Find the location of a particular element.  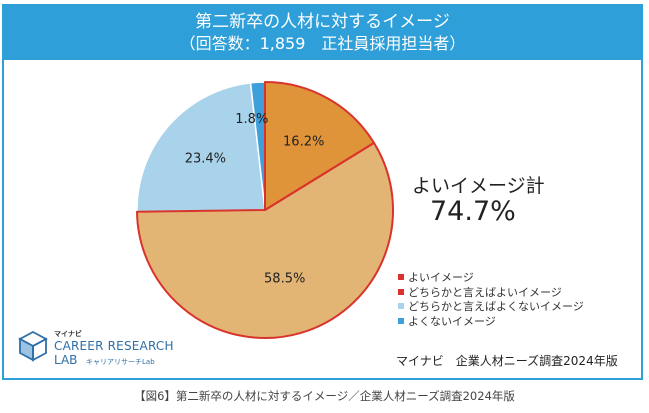

legend-label: よくないイメージ is located at coordinates (452, 321).